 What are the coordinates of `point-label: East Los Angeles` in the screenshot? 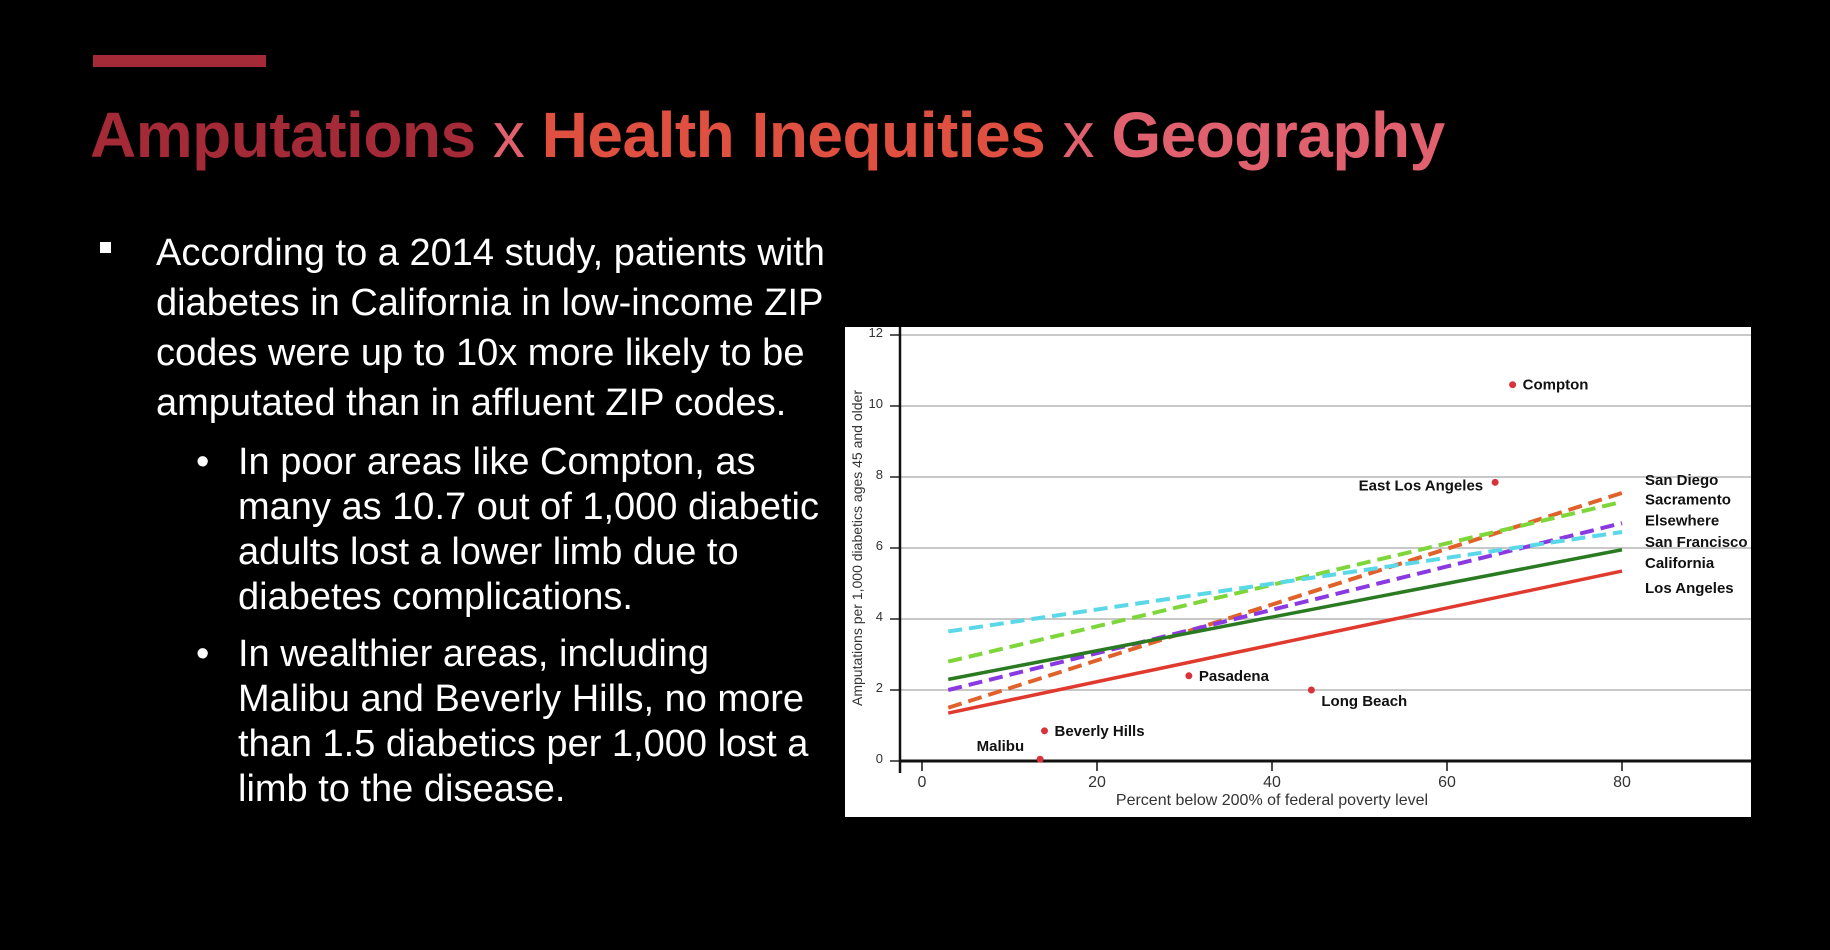 It's located at (1421, 485).